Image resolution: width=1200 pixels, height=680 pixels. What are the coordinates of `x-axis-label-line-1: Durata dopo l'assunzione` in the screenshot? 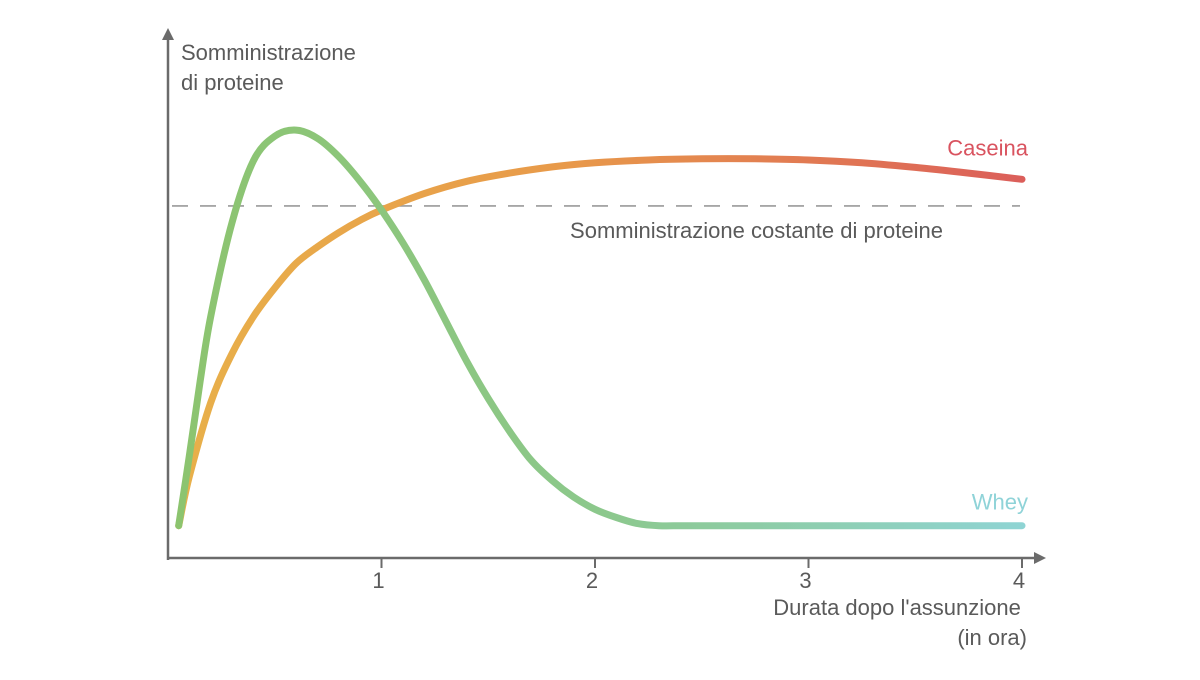 It's located at (897, 607).